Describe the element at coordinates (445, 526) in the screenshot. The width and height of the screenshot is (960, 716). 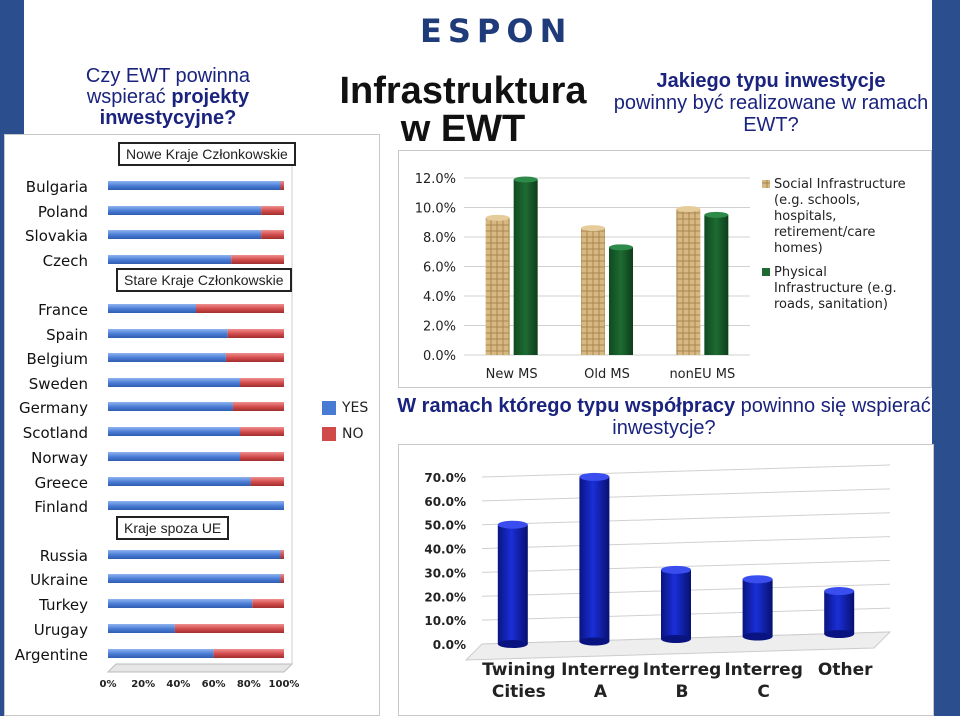
I see `y-tick-label: 50.0%` at that location.